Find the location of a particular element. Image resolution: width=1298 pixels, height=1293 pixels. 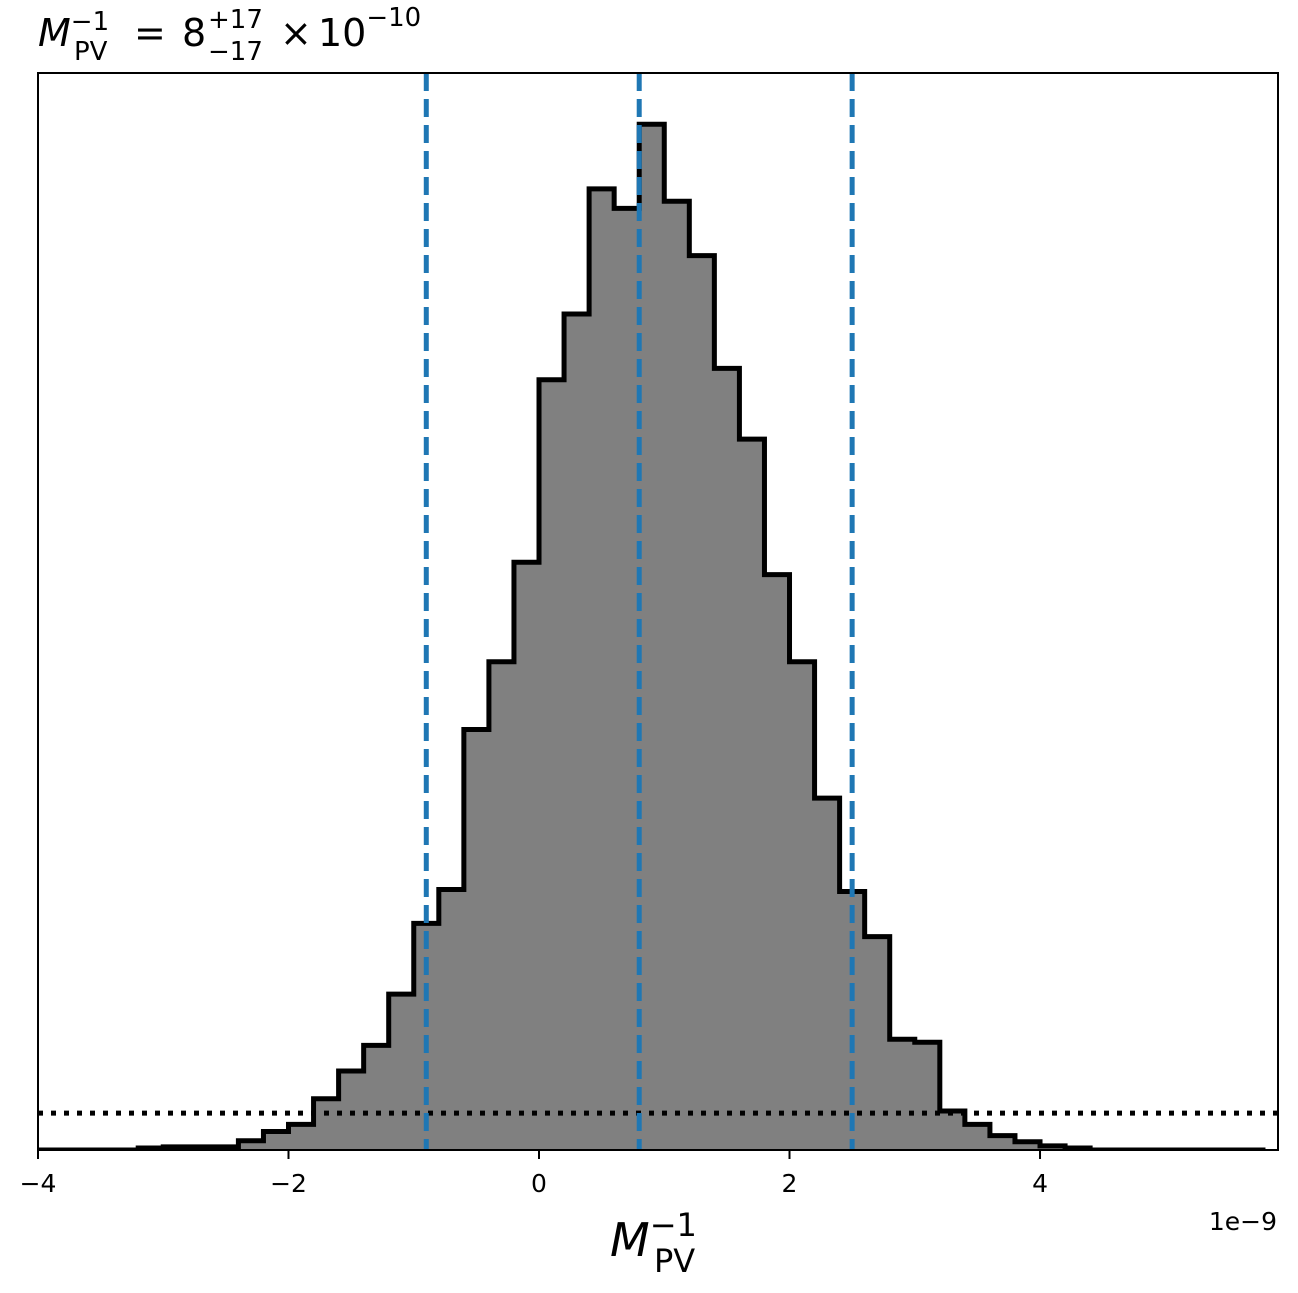

x-tick-label: 4 is located at coordinates (1040, 1183).